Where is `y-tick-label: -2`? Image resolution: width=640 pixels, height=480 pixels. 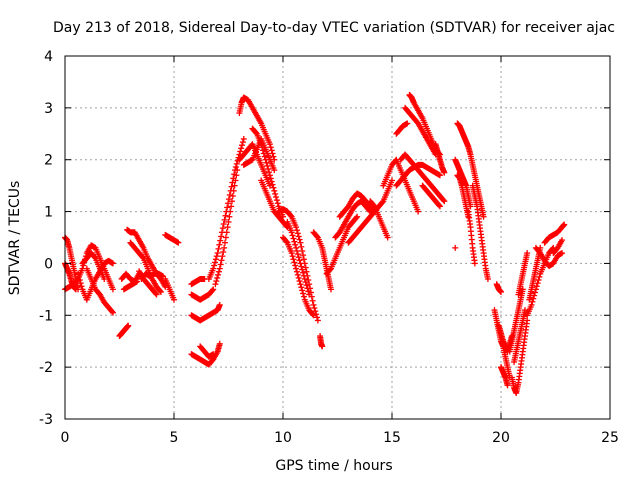 y-tick-label: -2 is located at coordinates (46, 368).